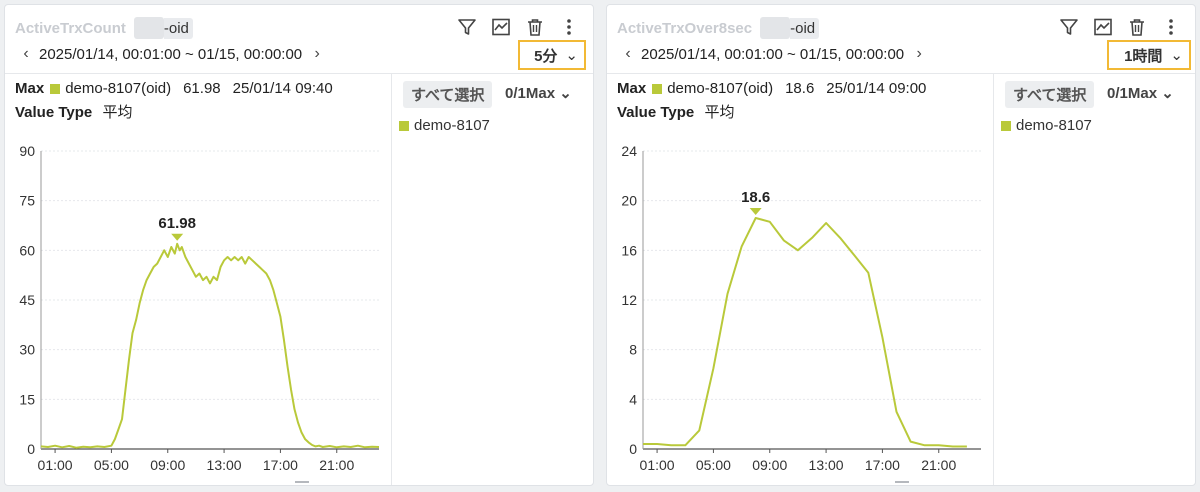 The height and width of the screenshot is (492, 1200). Describe the element at coordinates (629, 151) in the screenshot. I see `y-tick-label: 24` at that location.